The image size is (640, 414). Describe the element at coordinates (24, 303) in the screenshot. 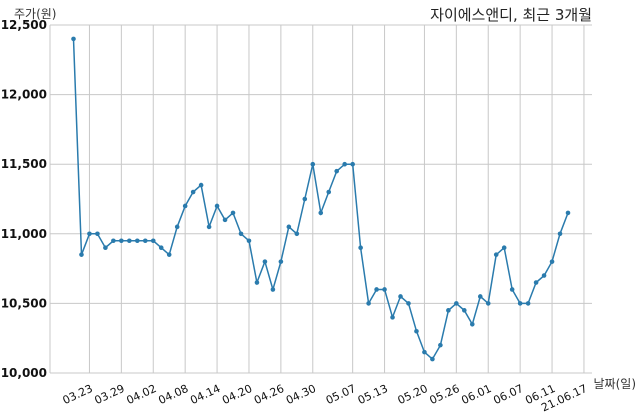

I see `y-tick-label: 10,500` at that location.